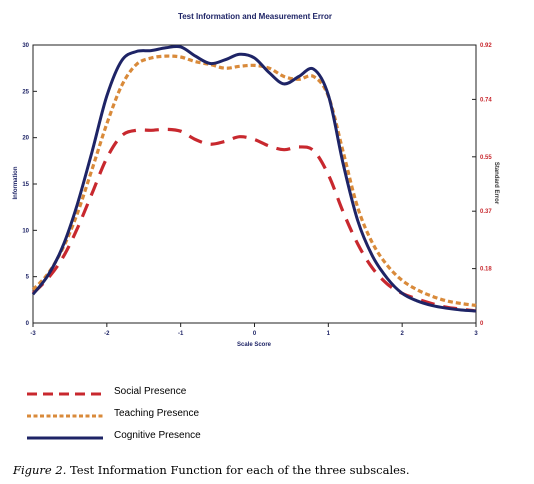 The image size is (534, 484). What do you see at coordinates (25, 139) in the screenshot?
I see `y-tick-label: 20` at bounding box center [25, 139].